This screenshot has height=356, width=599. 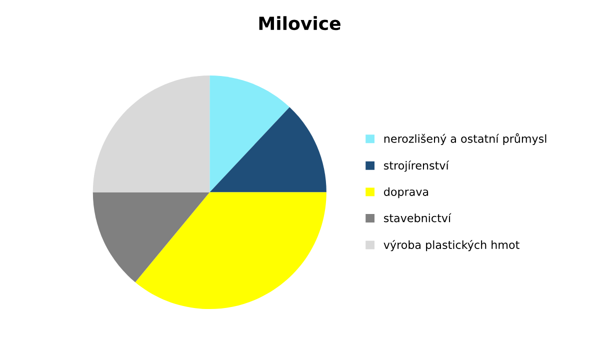 I want to click on legend-label: výroba plastických hmot, so click(x=452, y=246).